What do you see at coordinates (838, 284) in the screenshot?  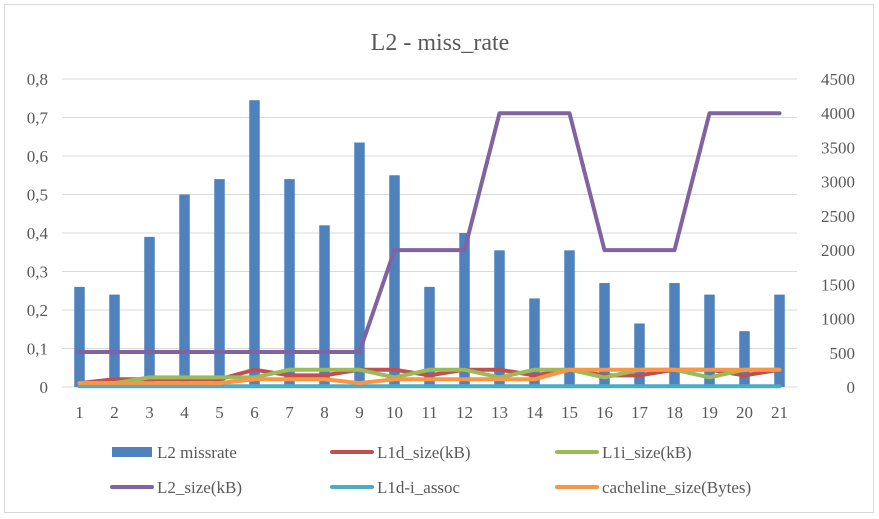 I see `y-right-tick-label: 1500` at bounding box center [838, 284].